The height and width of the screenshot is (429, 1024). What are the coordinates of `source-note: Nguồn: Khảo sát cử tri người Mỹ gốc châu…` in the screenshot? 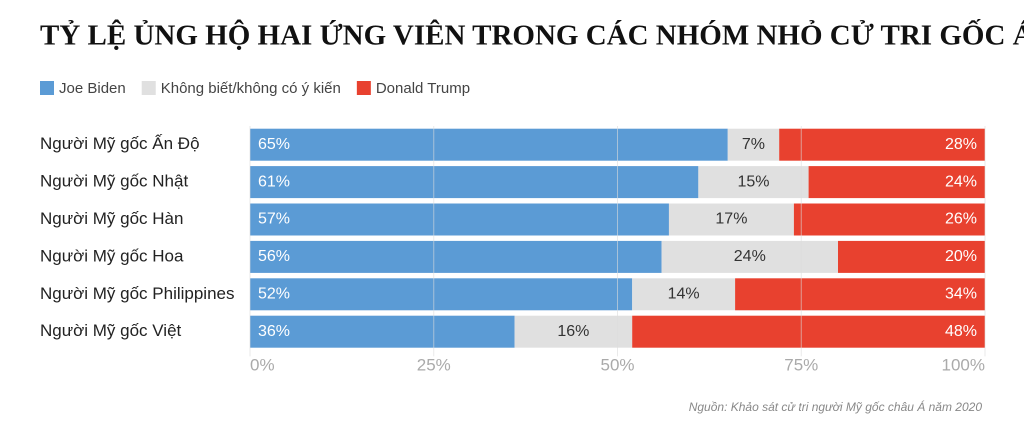 It's located at (836, 406).